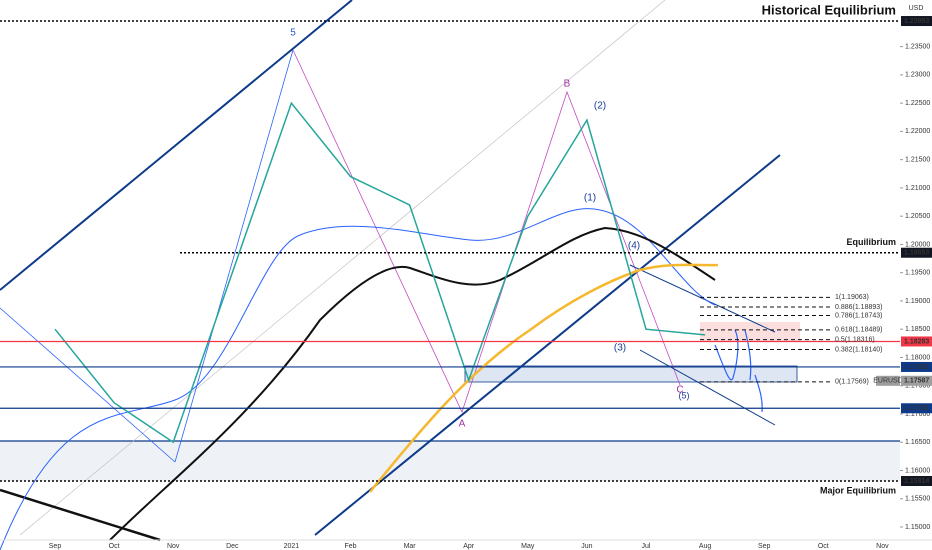 This screenshot has width=932, height=550. I want to click on wave-label: (2), so click(600, 106).